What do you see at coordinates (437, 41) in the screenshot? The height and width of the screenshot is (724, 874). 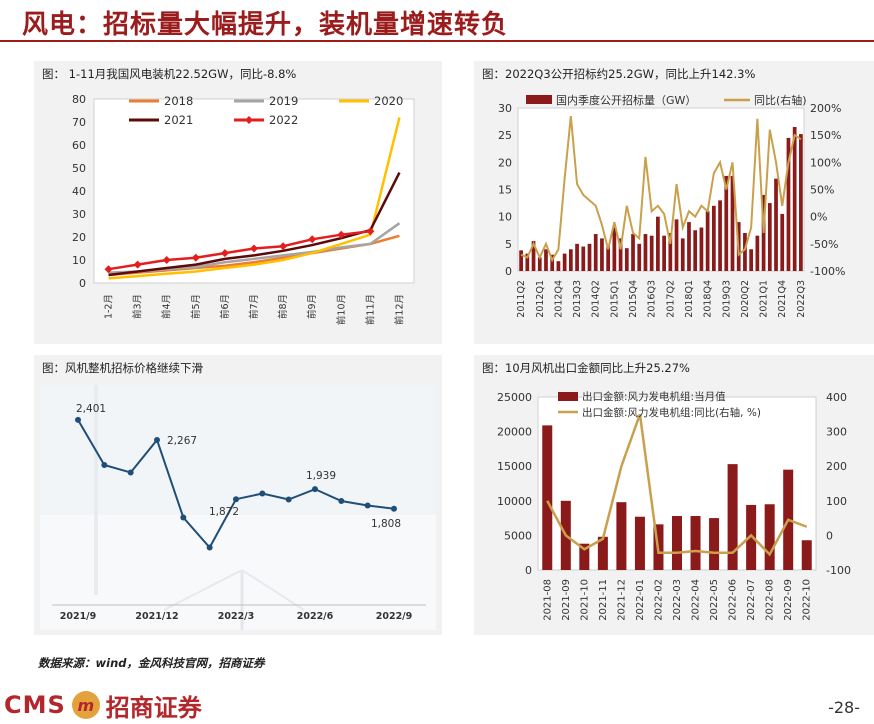 I see `title-divider` at bounding box center [437, 41].